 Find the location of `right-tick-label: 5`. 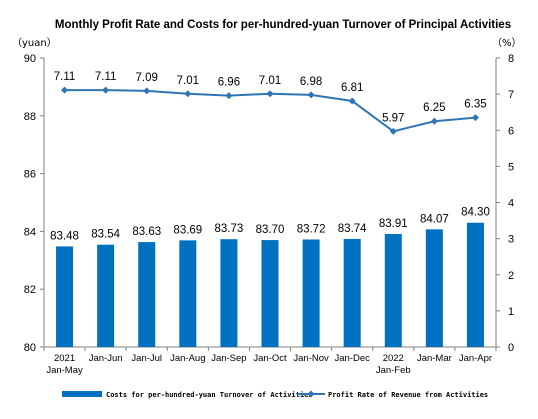

right-tick-label: 5 is located at coordinates (511, 167).